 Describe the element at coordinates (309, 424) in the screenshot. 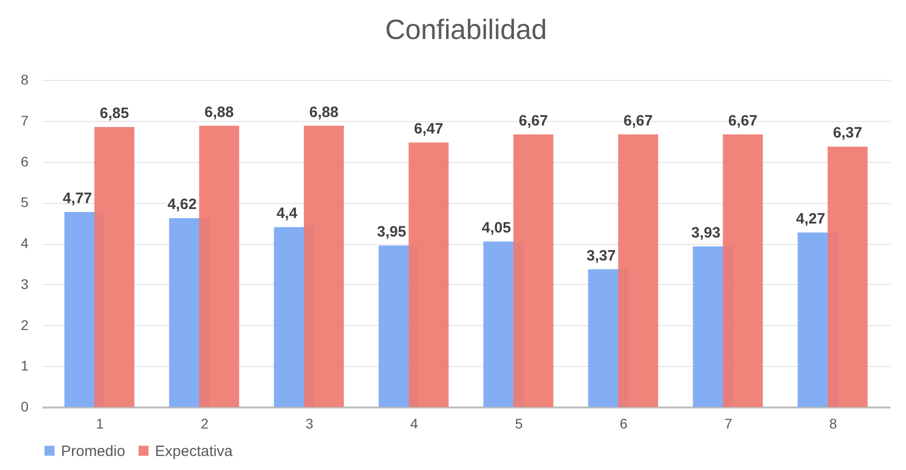

I see `x-tick-label: 3` at that location.